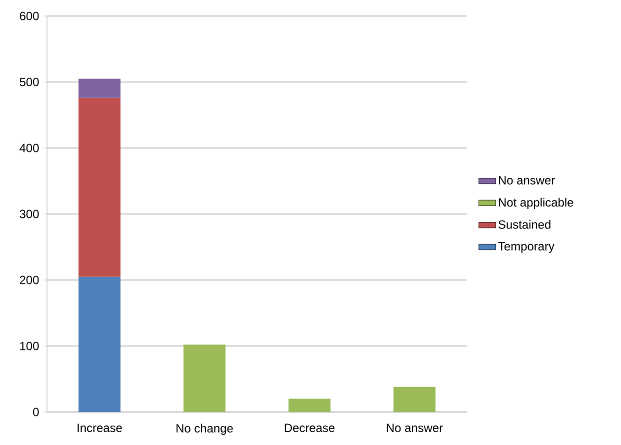 The image size is (621, 445). What do you see at coordinates (524, 224) in the screenshot?
I see `legend-label: Sustained` at bounding box center [524, 224].